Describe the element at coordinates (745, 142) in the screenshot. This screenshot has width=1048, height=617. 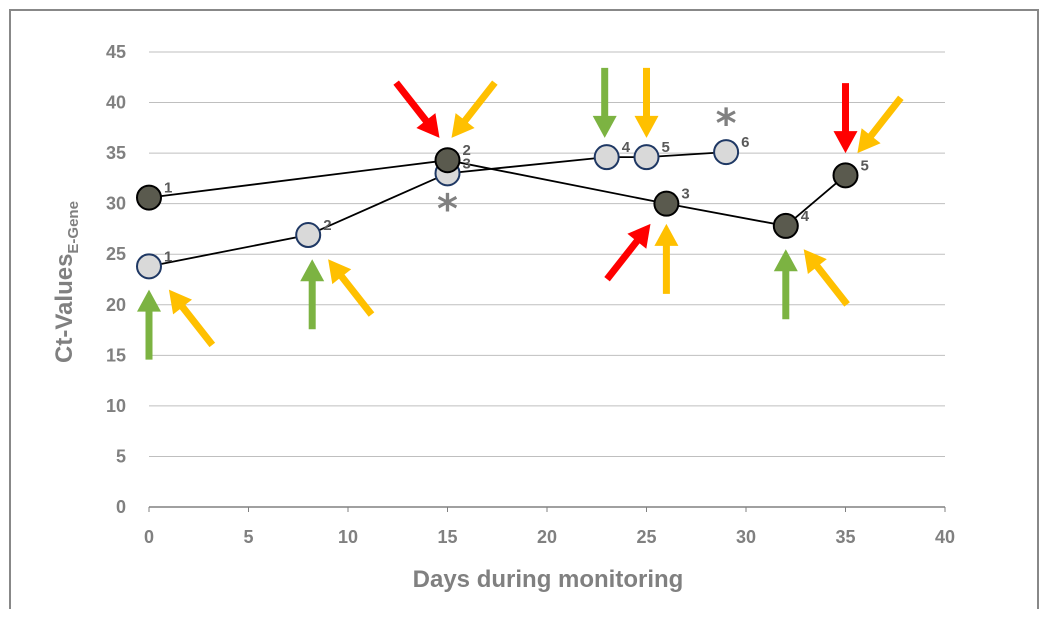
I see `point-label: 6` at that location.